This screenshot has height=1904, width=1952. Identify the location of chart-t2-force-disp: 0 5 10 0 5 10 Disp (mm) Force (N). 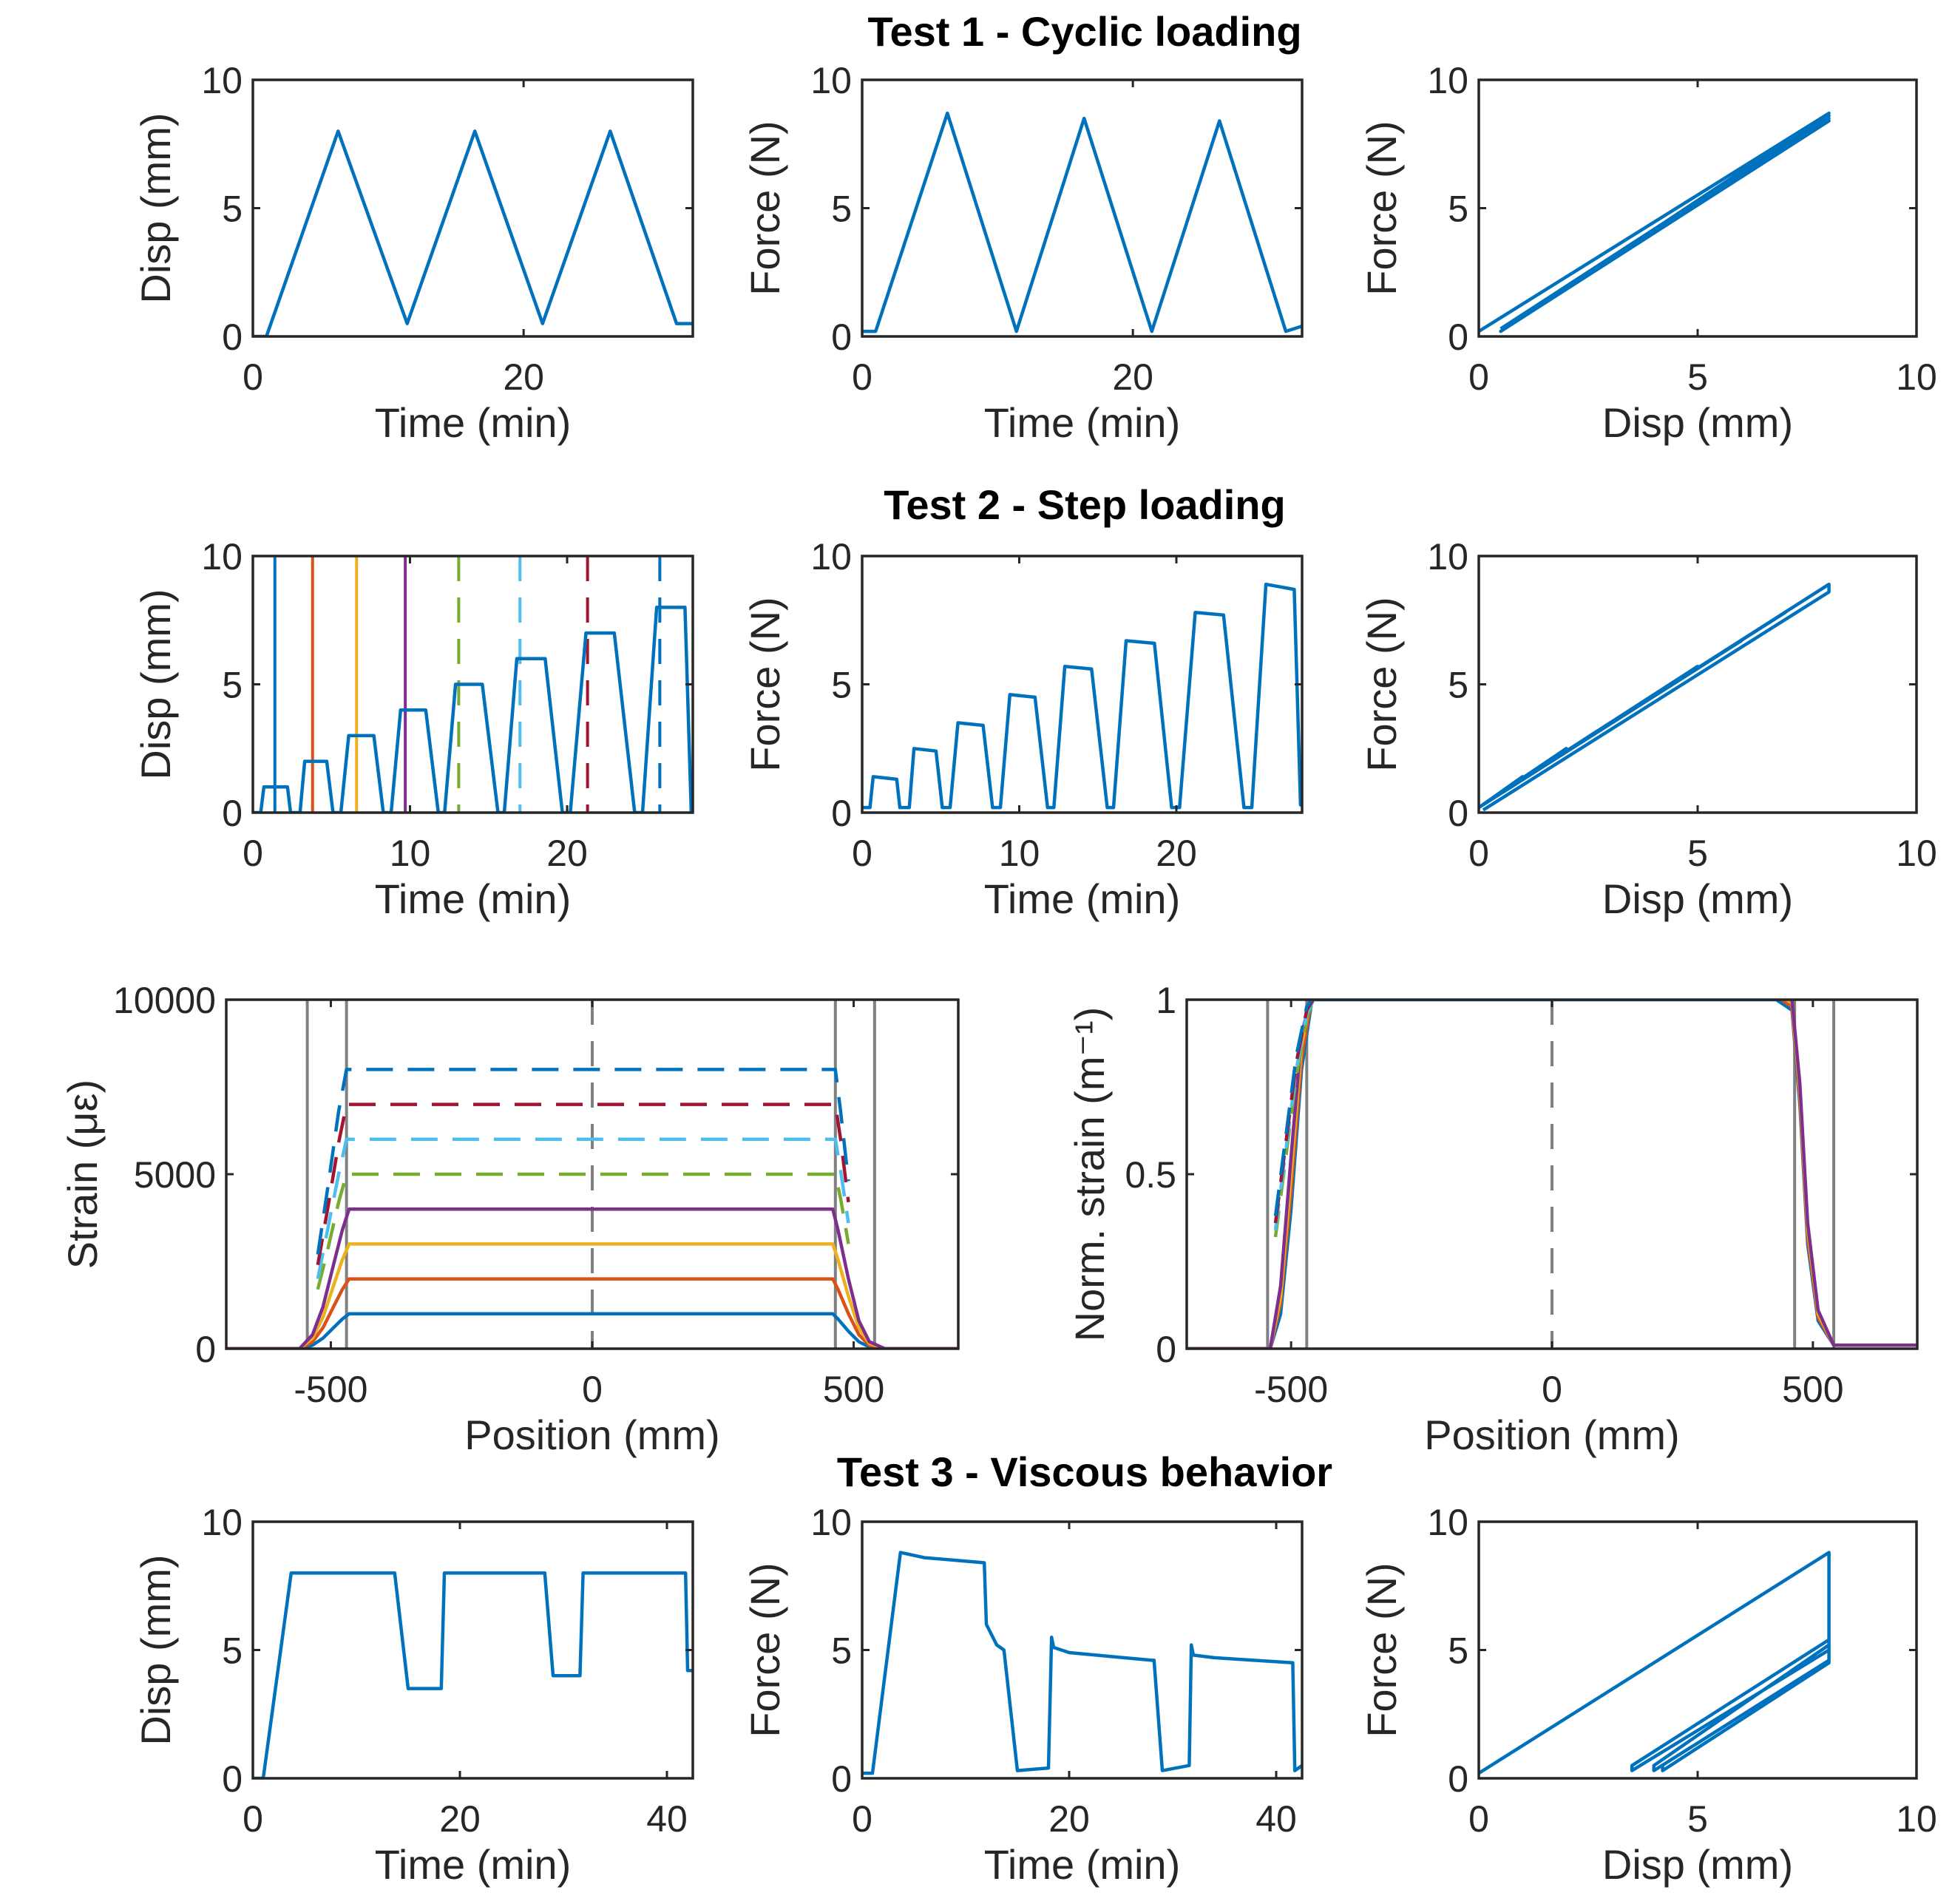
(1647, 729).